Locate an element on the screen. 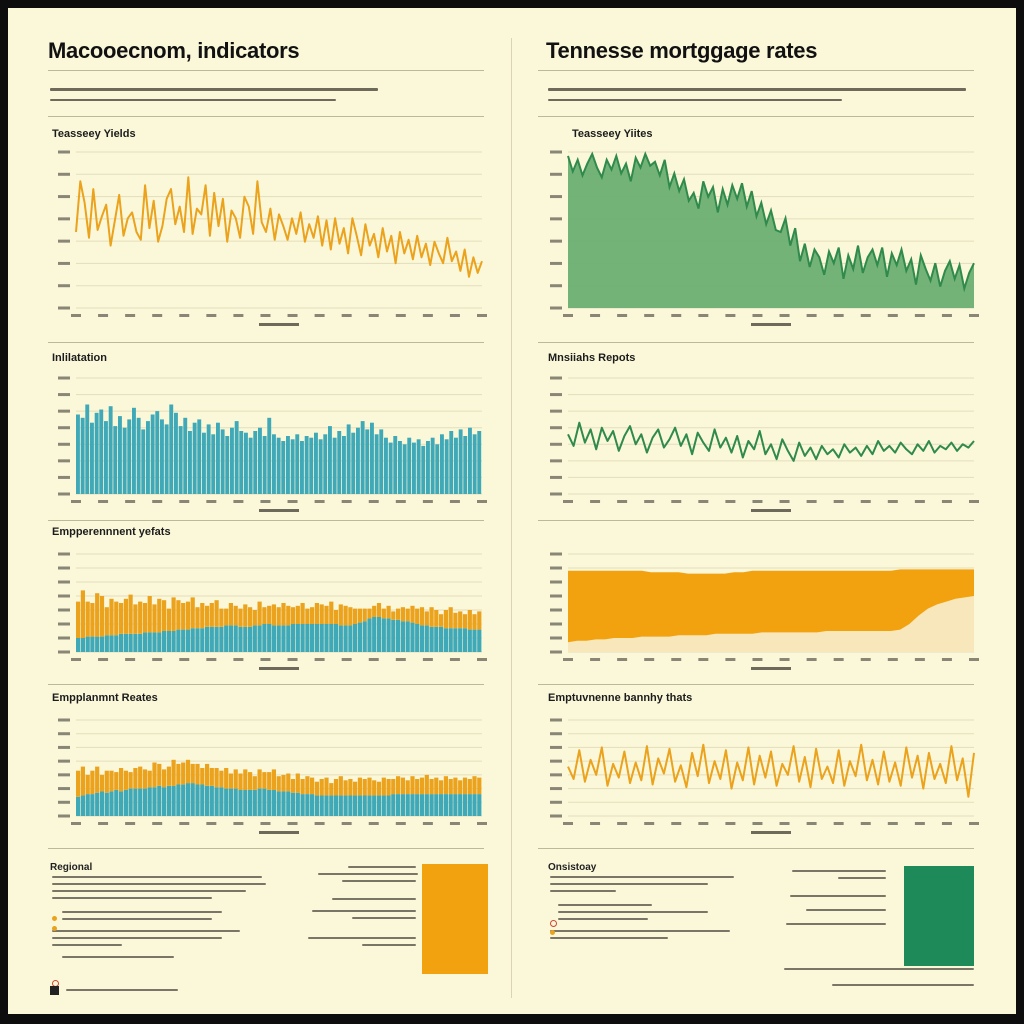  x-axis-label-mark is located at coordinates (279, 832).